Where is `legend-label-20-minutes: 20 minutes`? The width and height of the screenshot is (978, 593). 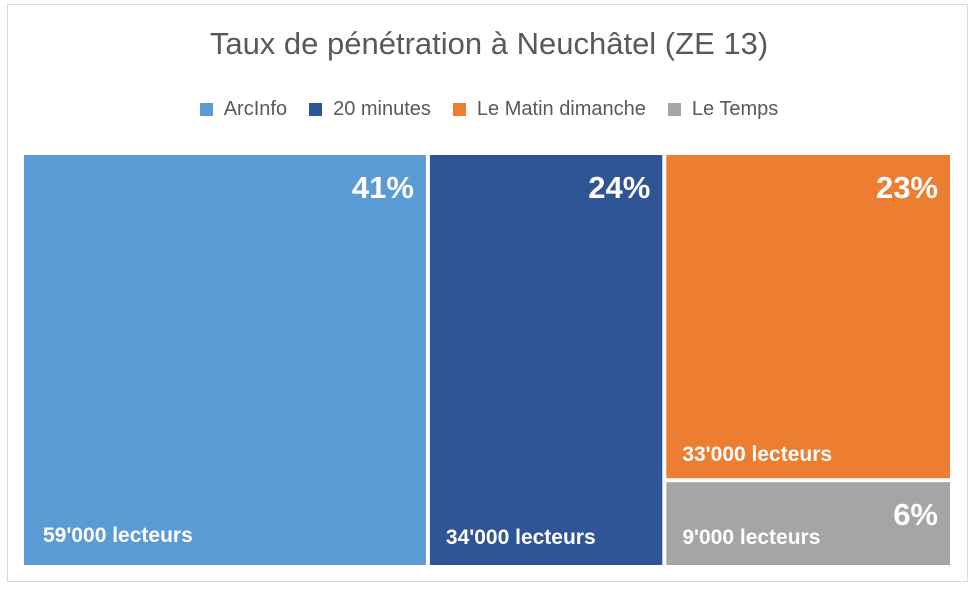 legend-label-20-minutes: 20 minutes is located at coordinates (382, 109).